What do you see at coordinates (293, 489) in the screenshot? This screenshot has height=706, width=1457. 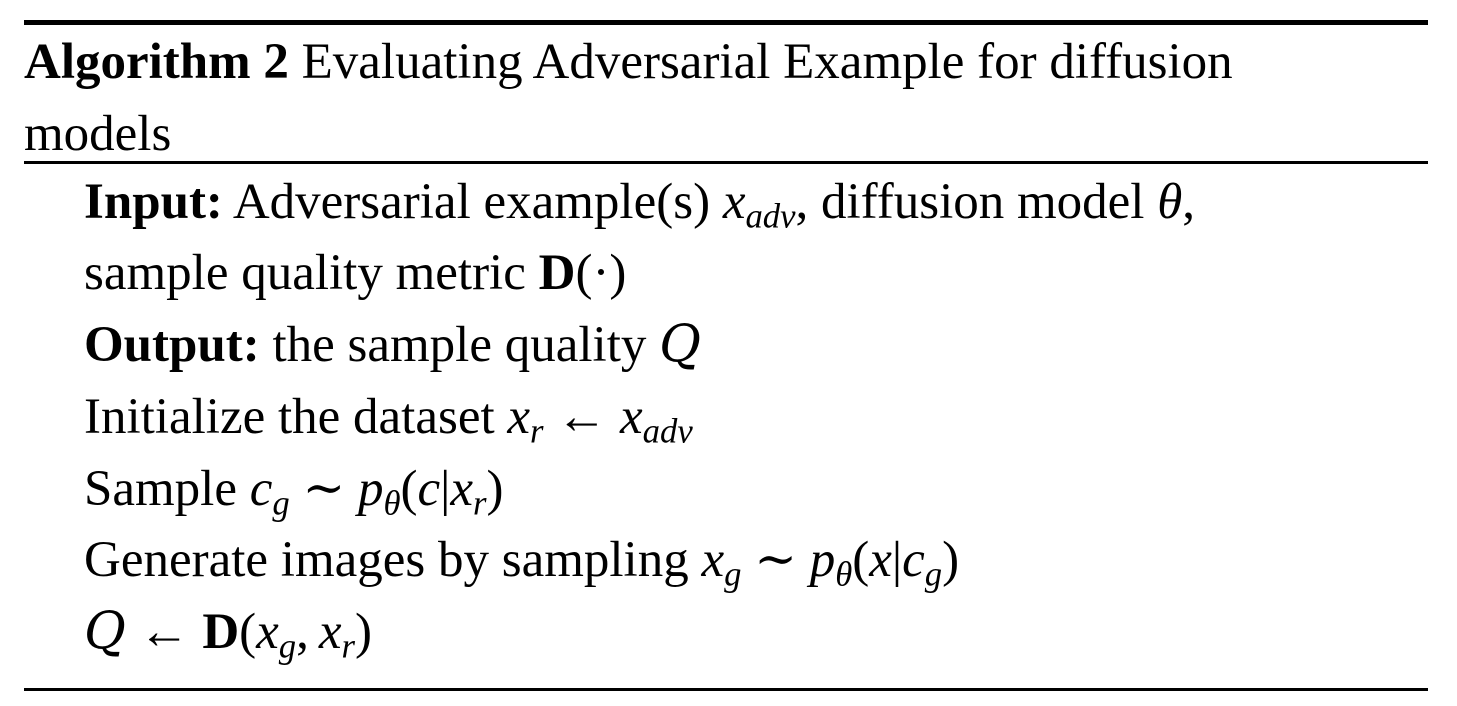 I see `step-sample: Sample cg ∼ pθ(c|xr)` at bounding box center [293, 489].